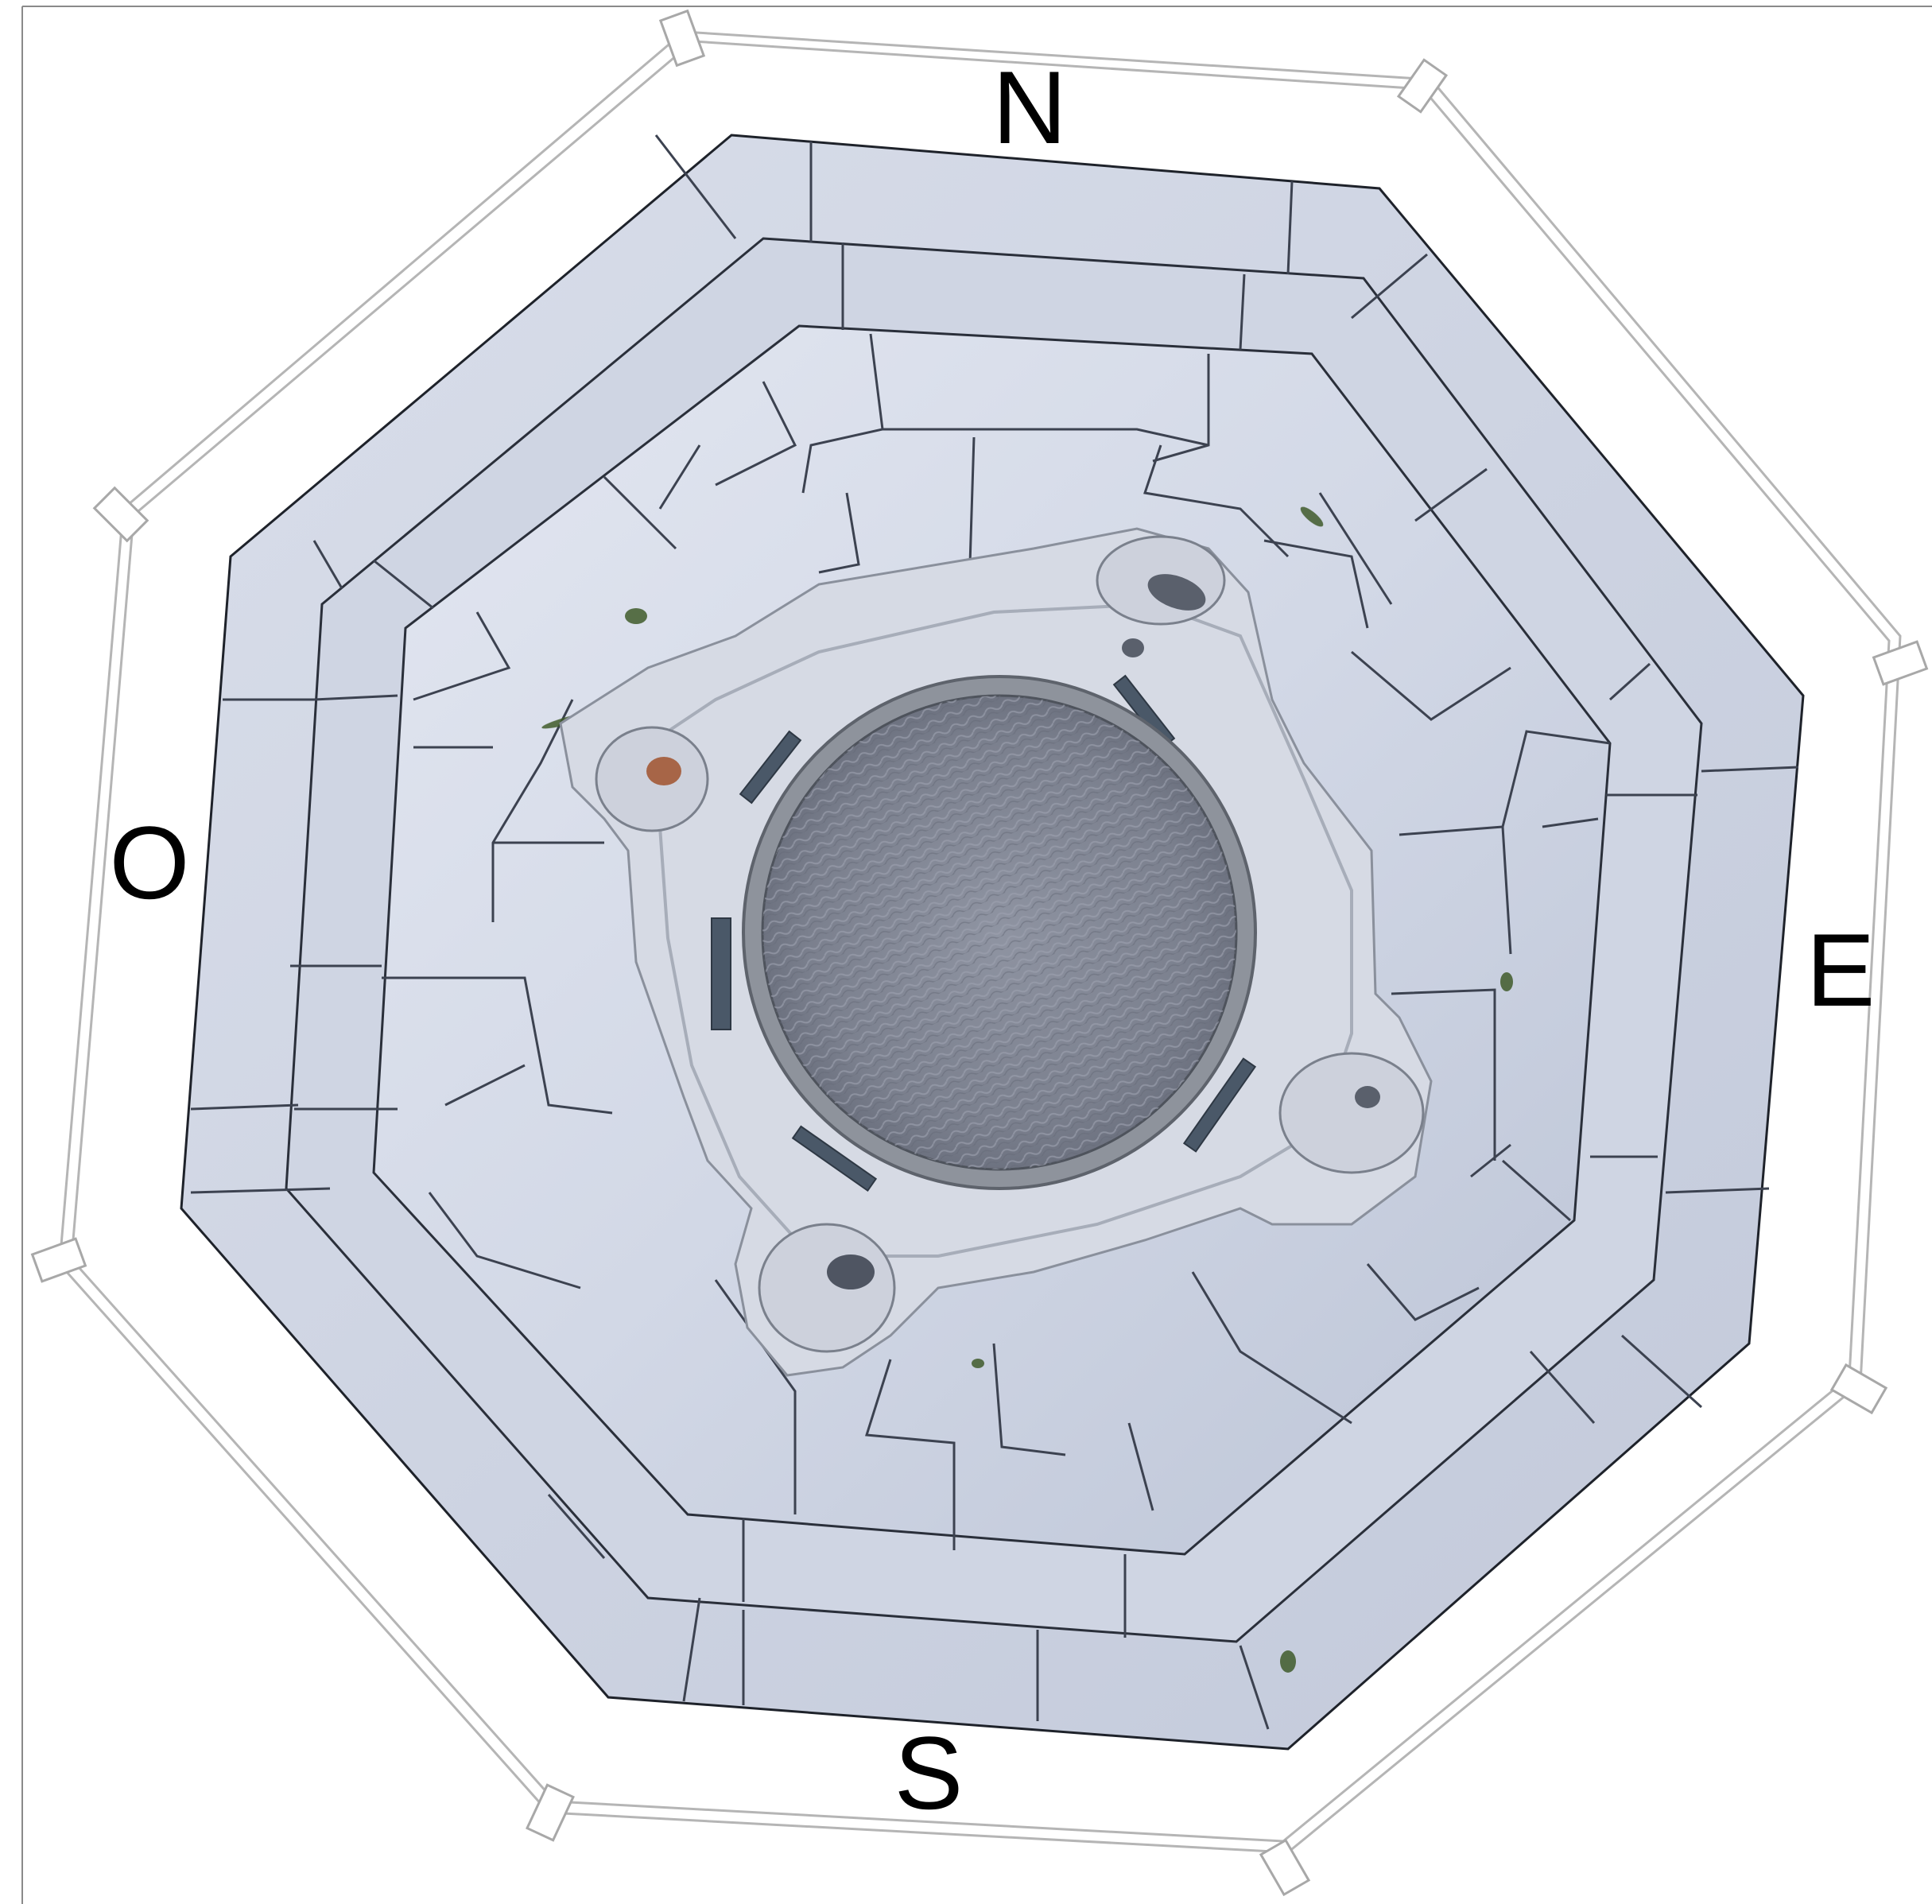  I want to click on compass-north: N, so click(1029, 107).